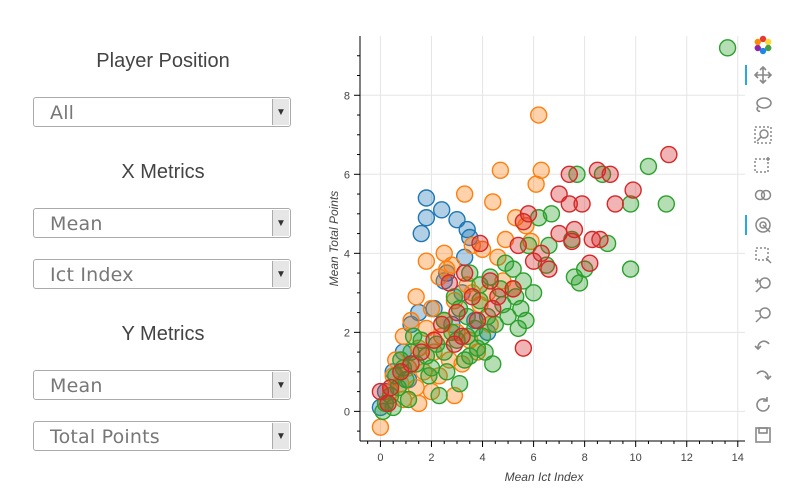  Describe the element at coordinates (105, 437) in the screenshot. I see `y-metric-value: Total Points` at that location.